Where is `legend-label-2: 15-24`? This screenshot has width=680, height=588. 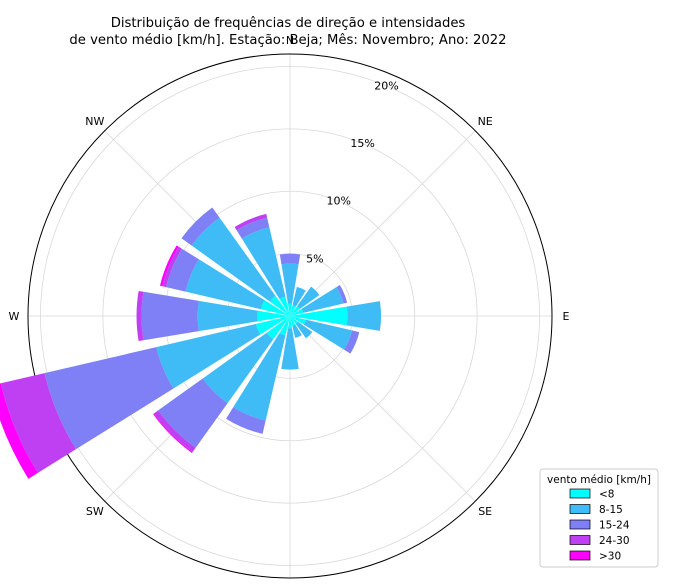 legend-label-2: 15-24 is located at coordinates (614, 526).